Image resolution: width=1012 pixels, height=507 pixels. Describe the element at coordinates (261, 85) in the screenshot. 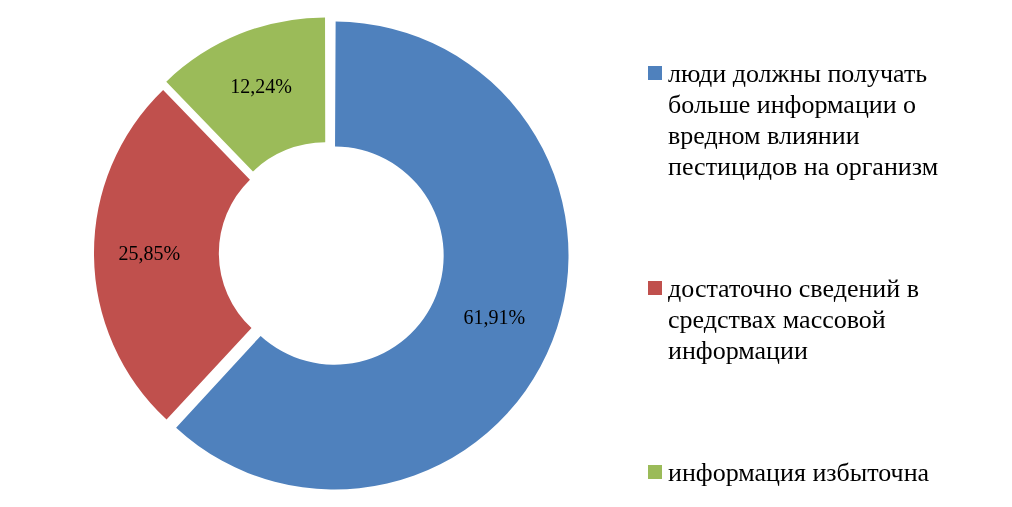

I see `data-label: 12,24%` at that location.